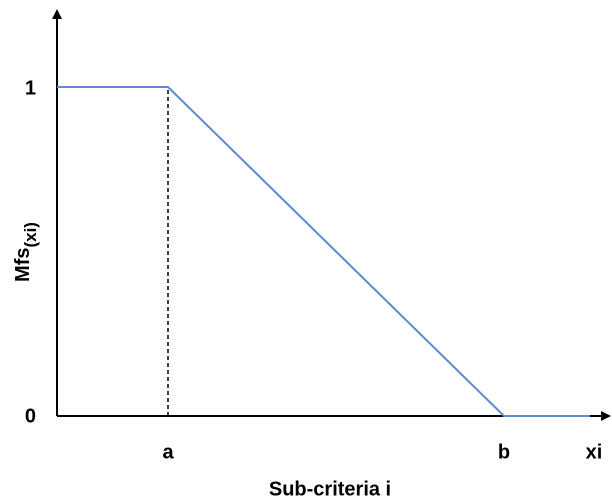 This screenshot has height=502, width=612. What do you see at coordinates (504, 452) in the screenshot?
I see `x-tick-label-b: b` at bounding box center [504, 452].